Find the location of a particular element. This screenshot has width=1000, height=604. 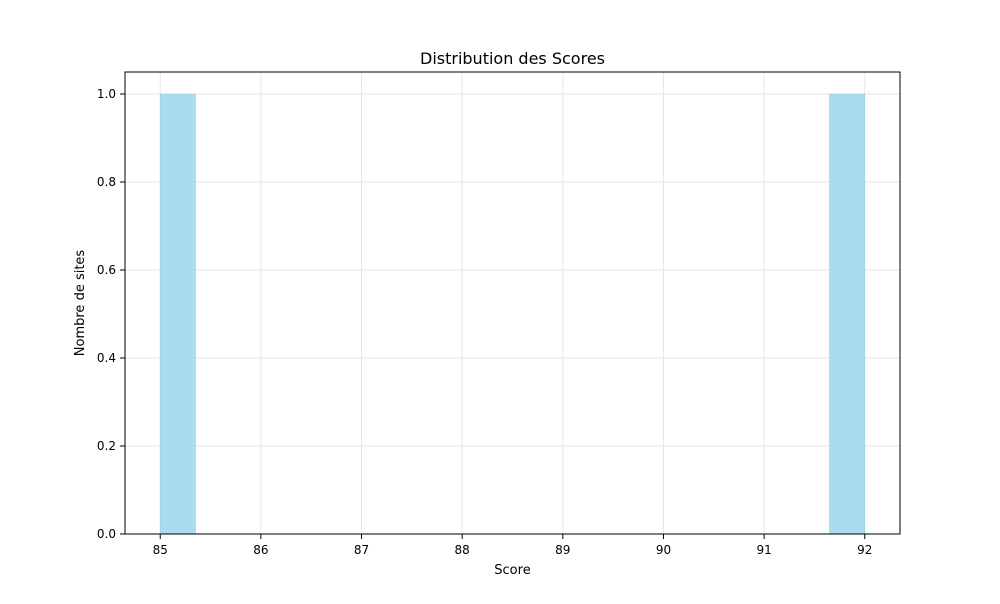

x-tick-label: 87 is located at coordinates (361, 550).